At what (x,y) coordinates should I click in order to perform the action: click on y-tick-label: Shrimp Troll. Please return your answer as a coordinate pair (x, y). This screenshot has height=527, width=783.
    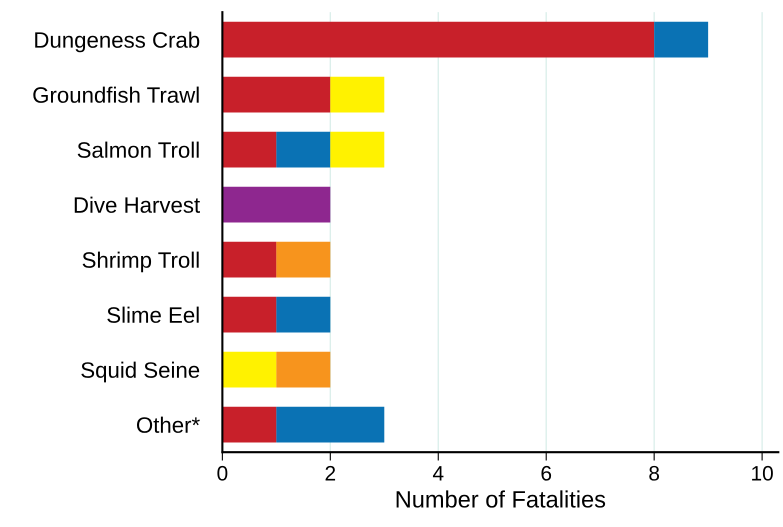
    Looking at the image, I should click on (140, 262).